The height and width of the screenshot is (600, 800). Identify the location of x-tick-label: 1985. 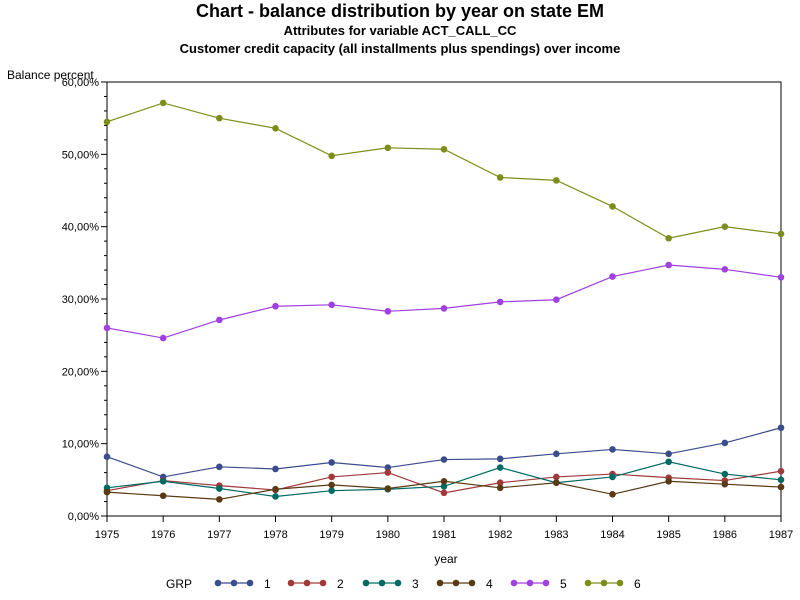
(668, 535).